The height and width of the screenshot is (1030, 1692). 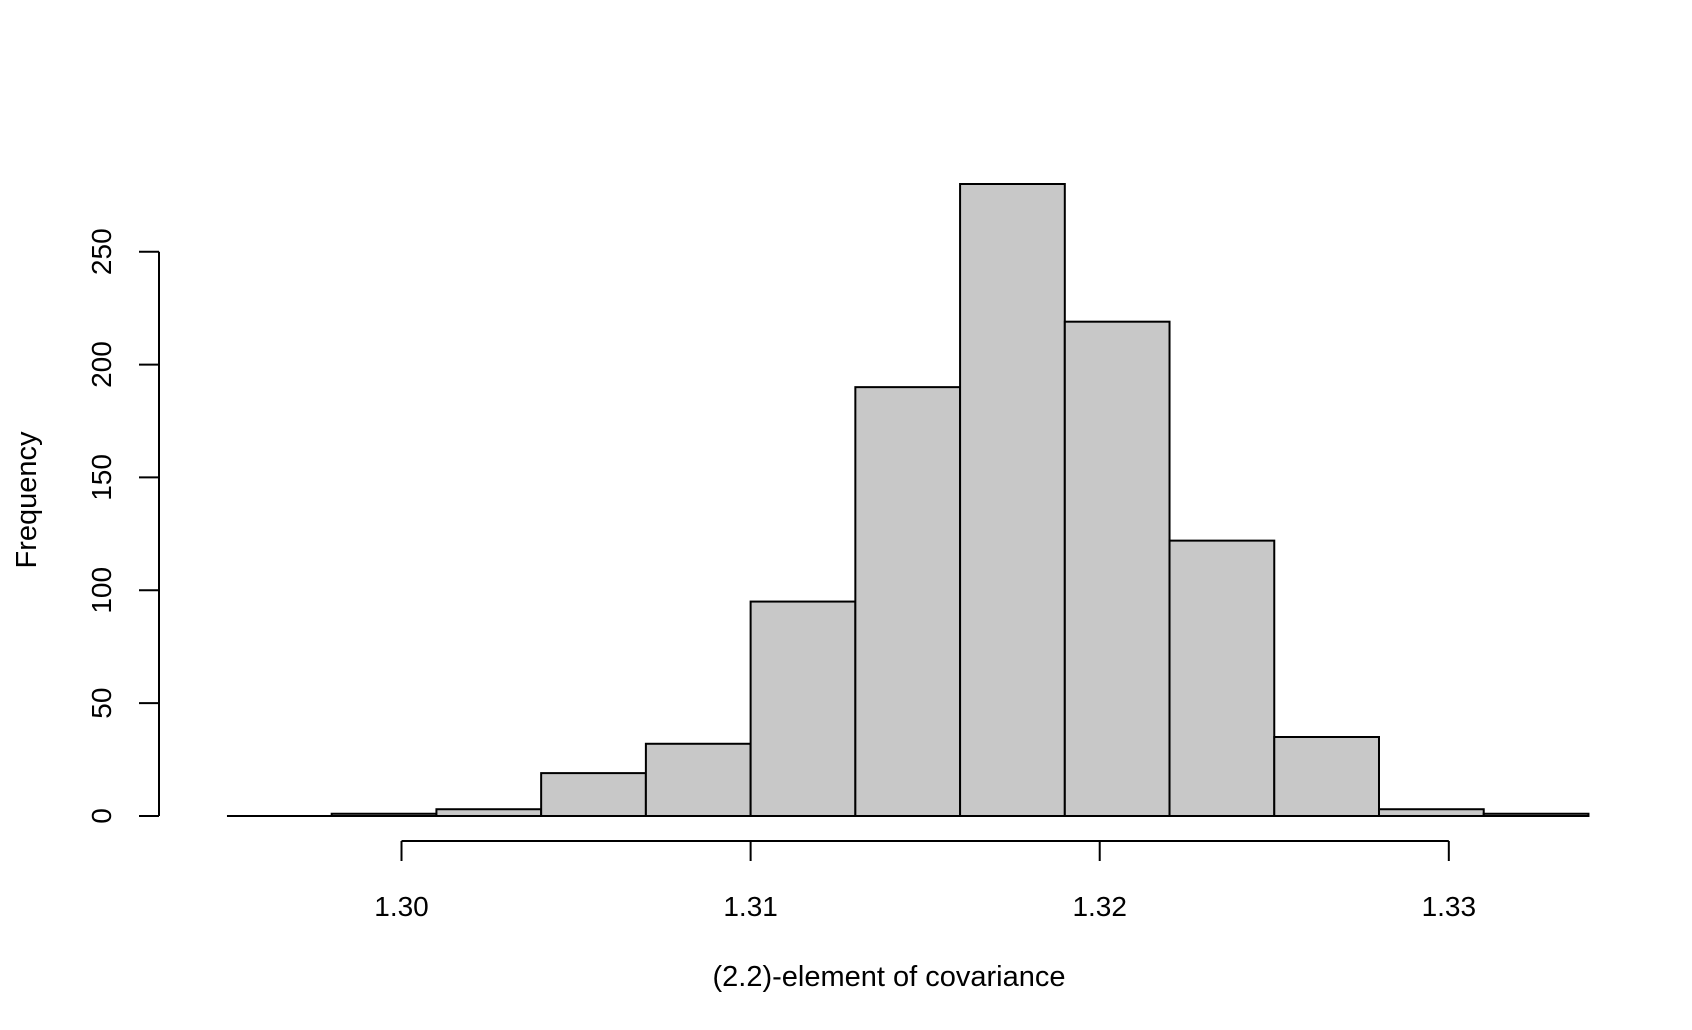 I want to click on y-tick-label: 50, so click(x=101, y=703).